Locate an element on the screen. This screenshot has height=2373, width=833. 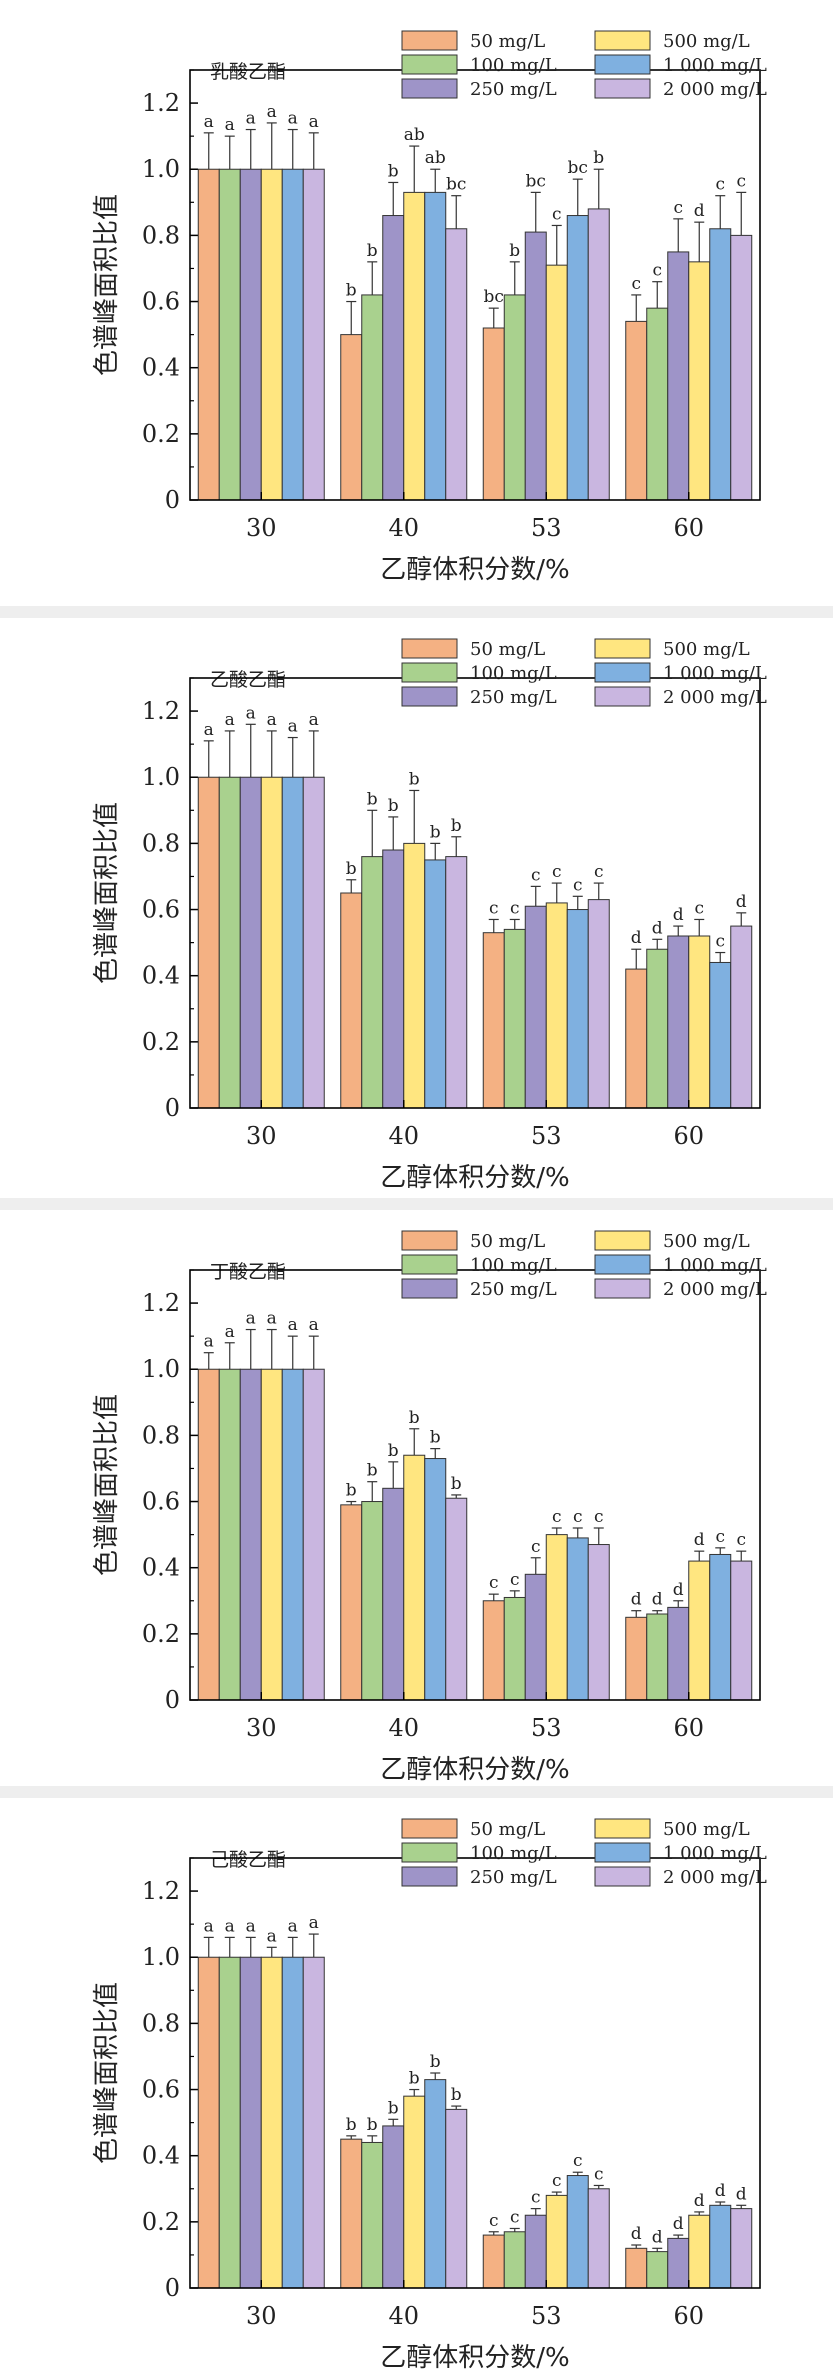
y-tick-label: 1.2 is located at coordinates (161, 711).